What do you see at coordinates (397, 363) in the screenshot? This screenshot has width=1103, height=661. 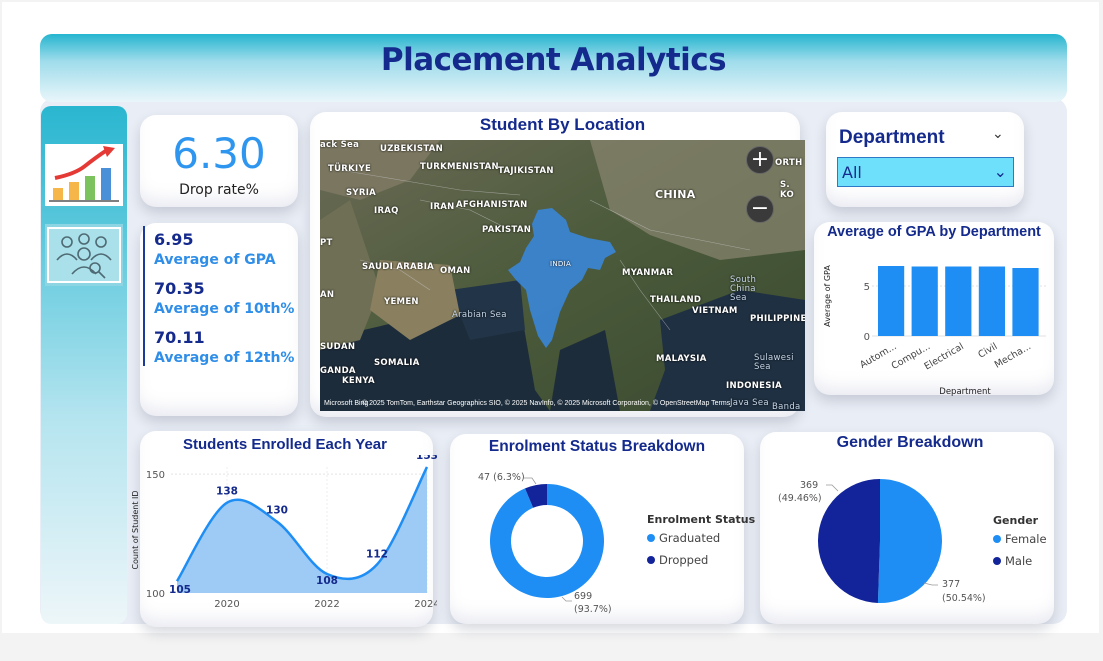 I see `map-label: SOMALIA` at bounding box center [397, 363].